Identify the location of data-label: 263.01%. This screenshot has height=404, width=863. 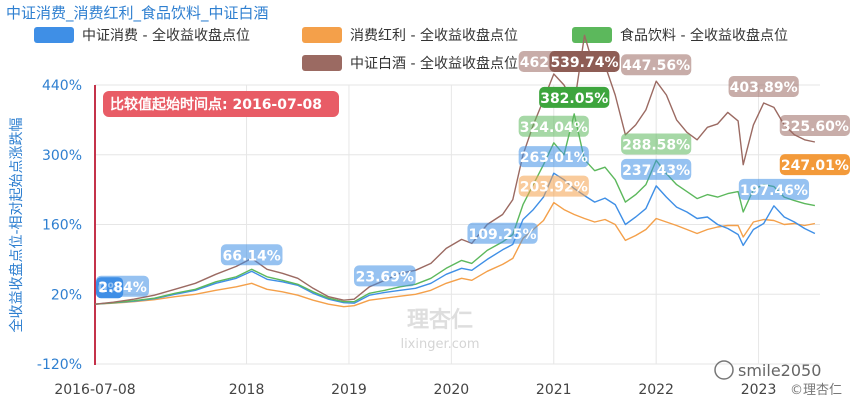
(553, 157).